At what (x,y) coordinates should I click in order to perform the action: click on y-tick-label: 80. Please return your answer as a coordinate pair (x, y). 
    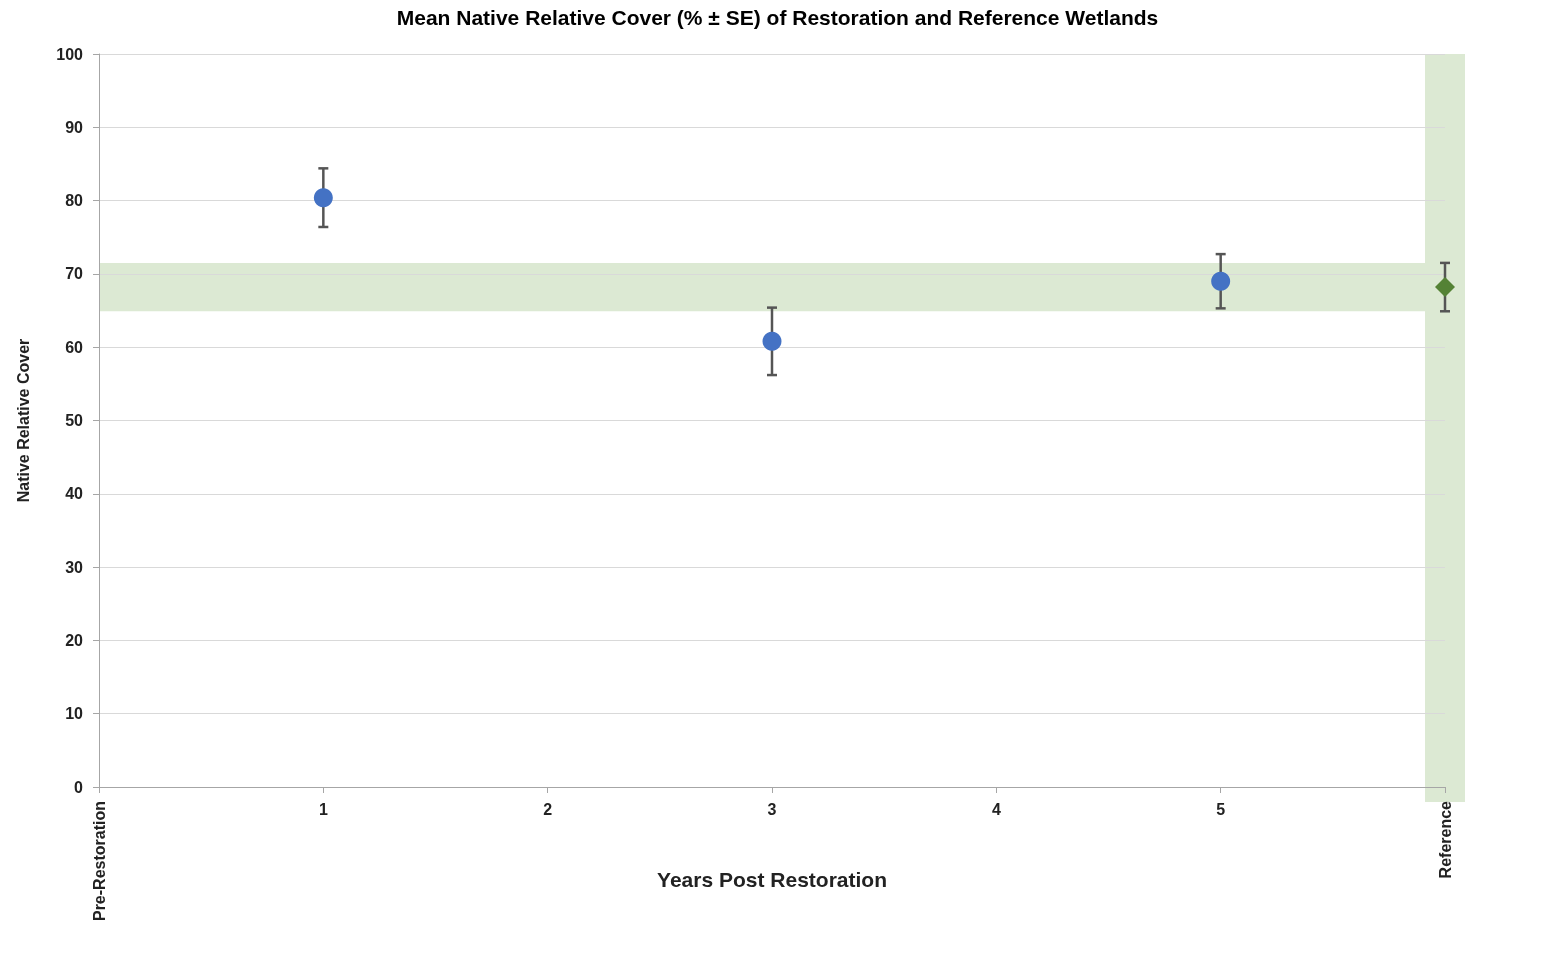
    Looking at the image, I should click on (74, 201).